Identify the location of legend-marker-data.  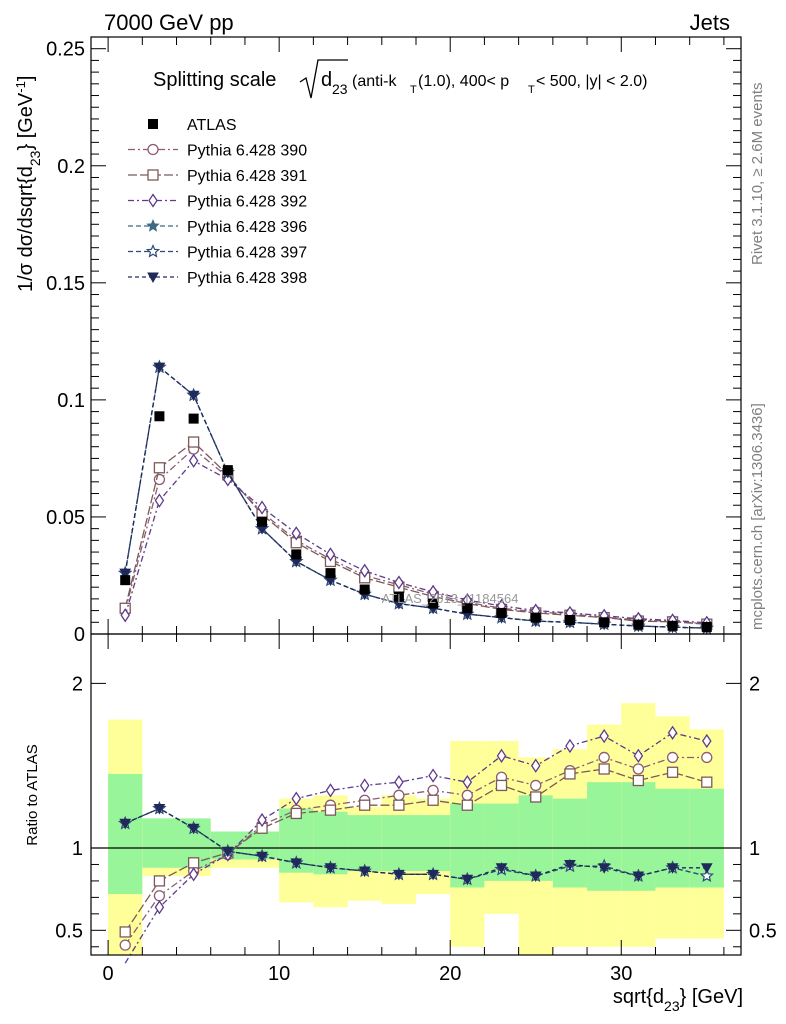
(153, 124).